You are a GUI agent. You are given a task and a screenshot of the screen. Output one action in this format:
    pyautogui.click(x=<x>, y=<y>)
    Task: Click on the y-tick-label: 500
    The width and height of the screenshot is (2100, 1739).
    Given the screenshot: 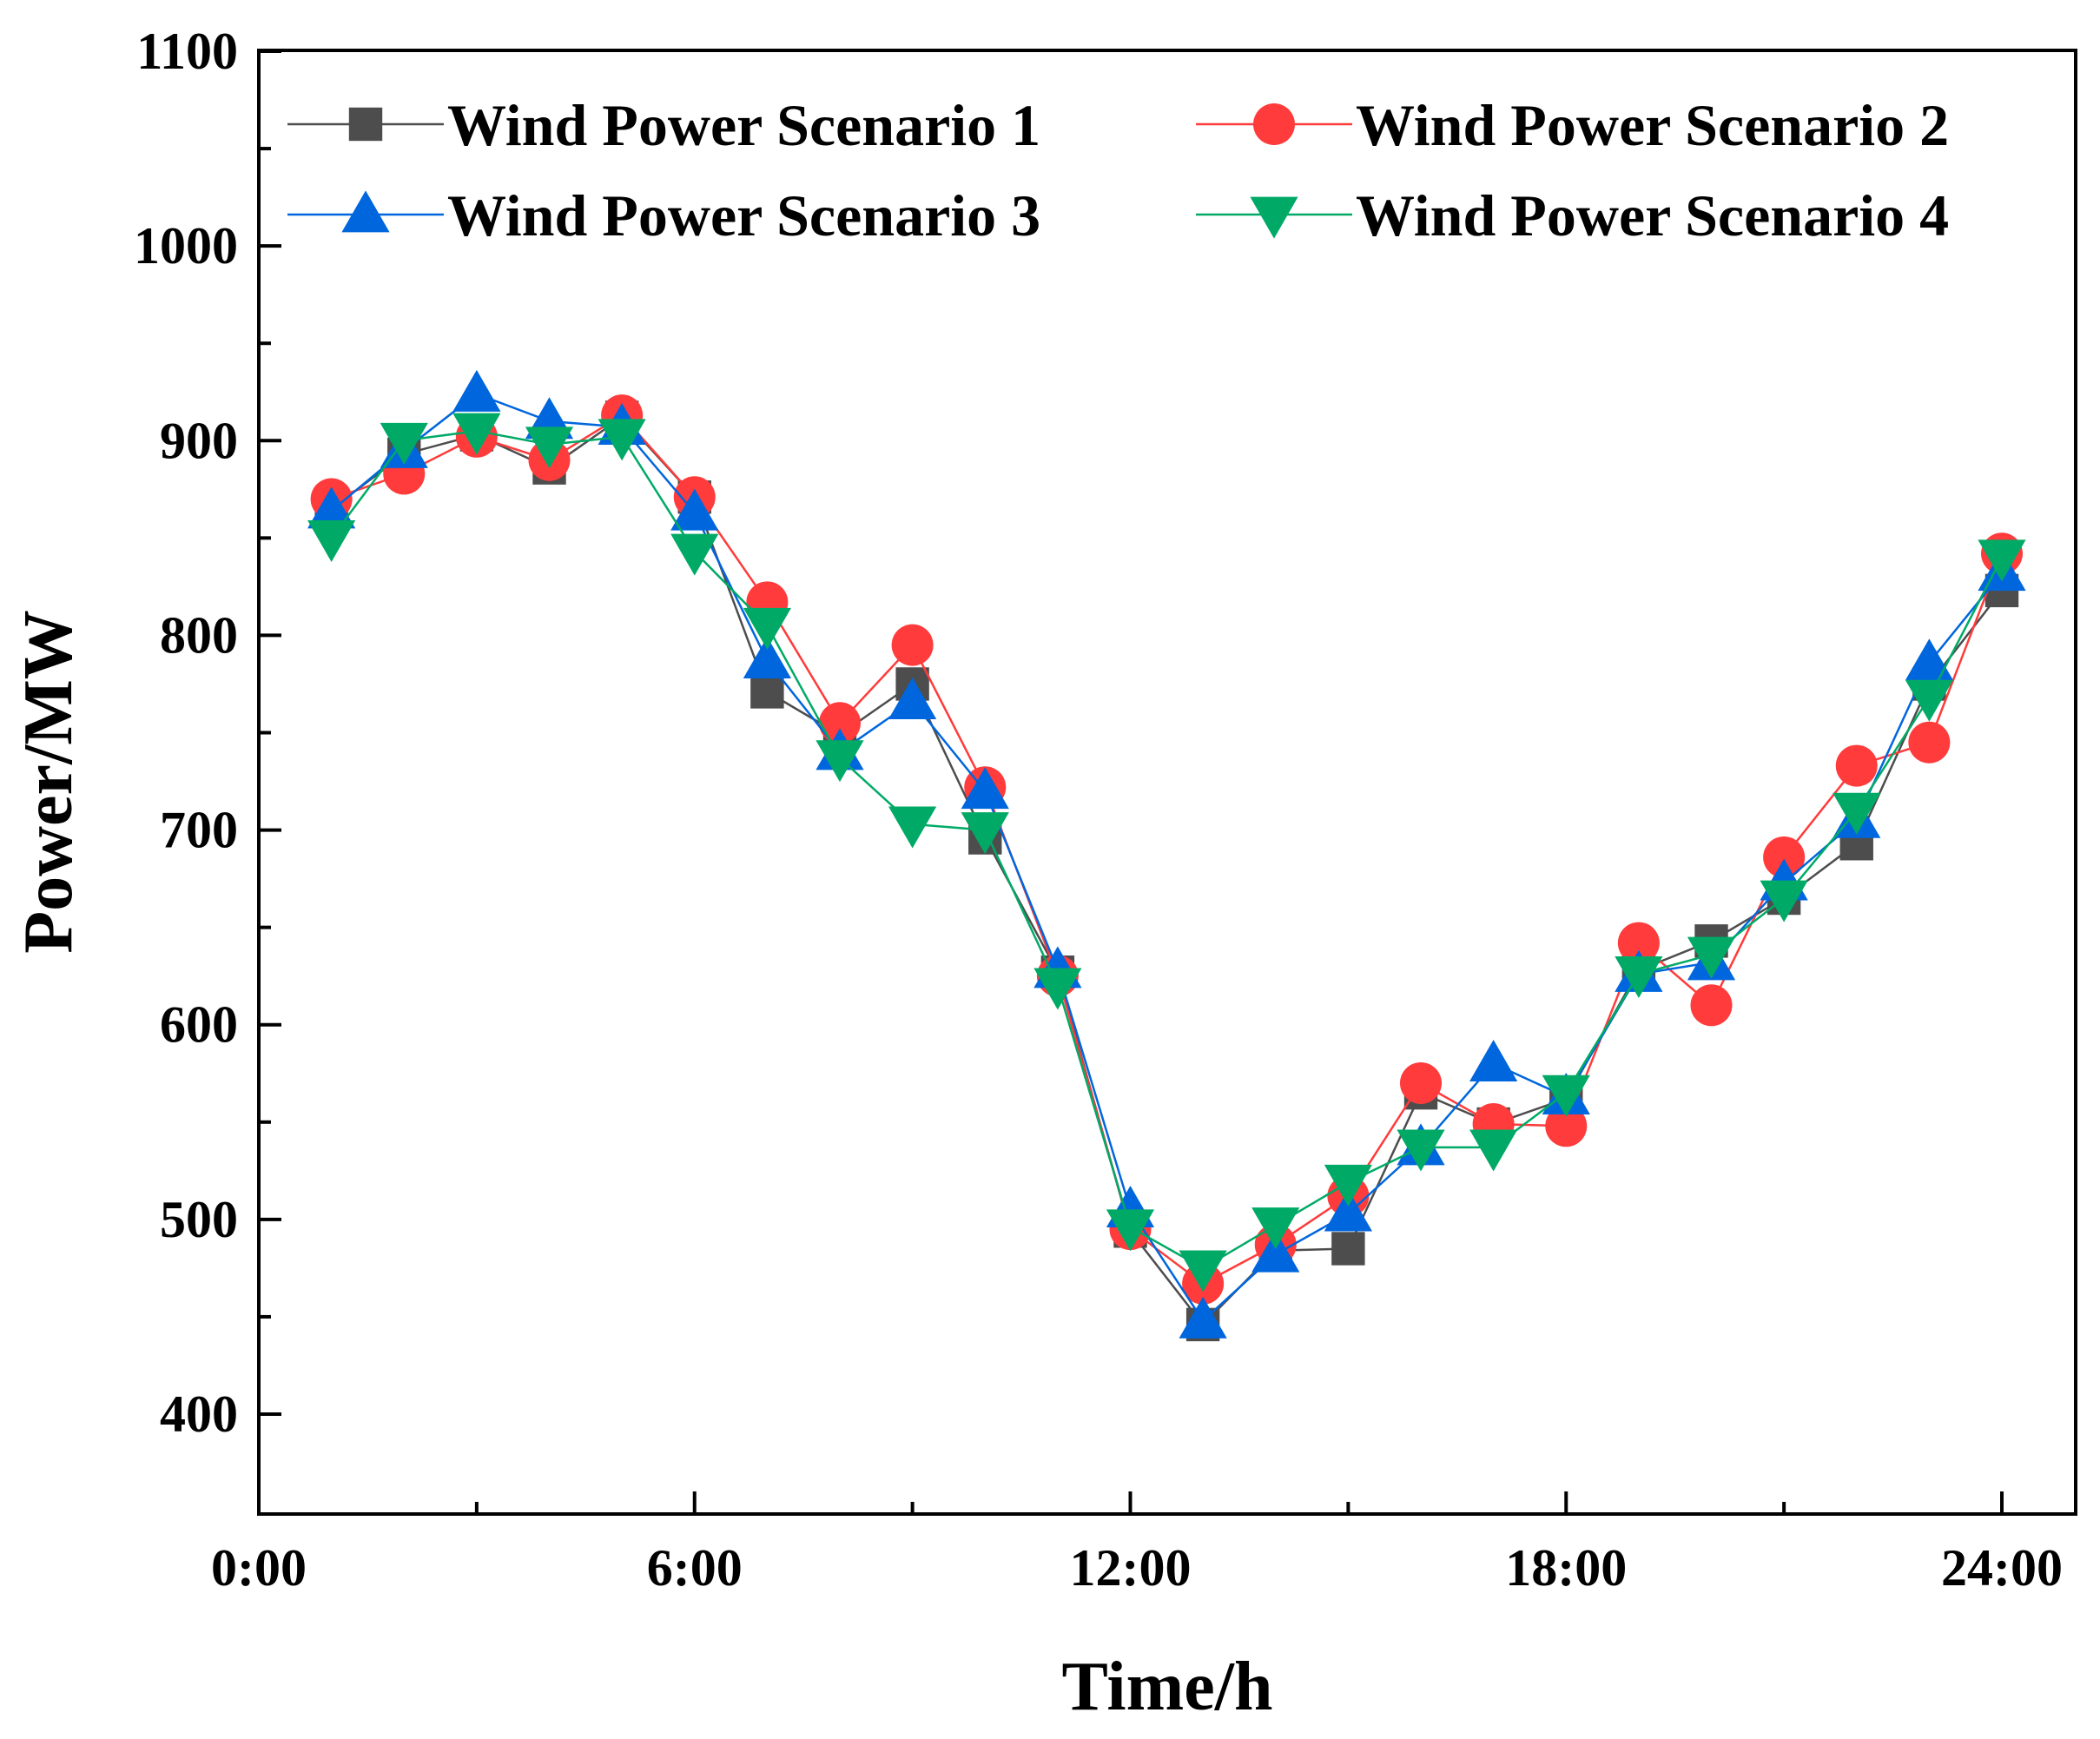 What is the action you would take?
    pyautogui.click(x=199, y=1219)
    